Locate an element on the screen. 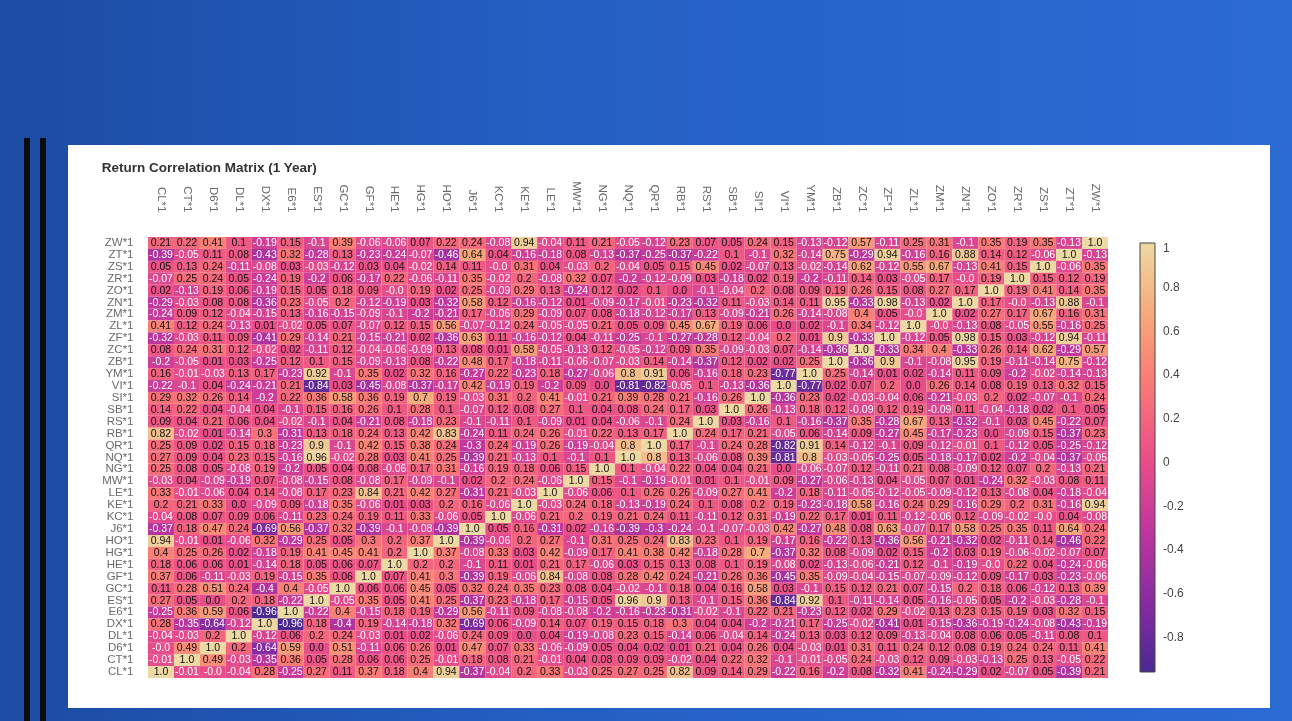  data-label: -0.12 is located at coordinates (654, 313).